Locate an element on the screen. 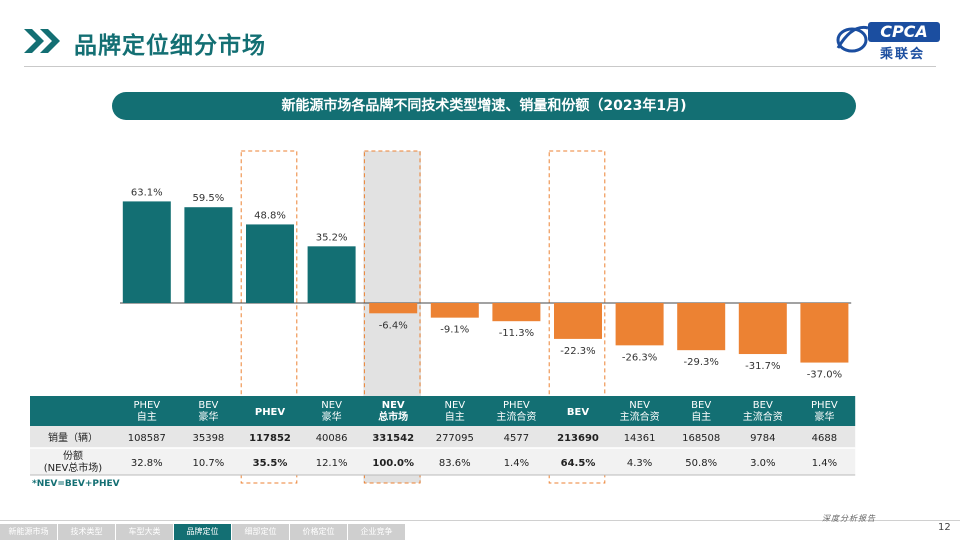 The image size is (960, 540). table-cell: 1.4% is located at coordinates (824, 463).